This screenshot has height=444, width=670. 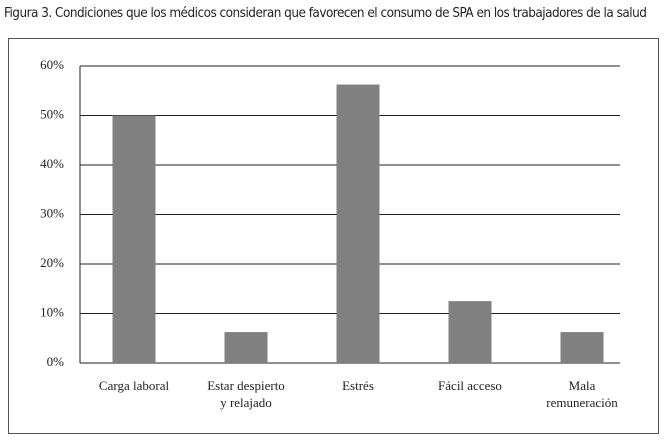 I want to click on y-tick-label: 40%, so click(x=52, y=163).